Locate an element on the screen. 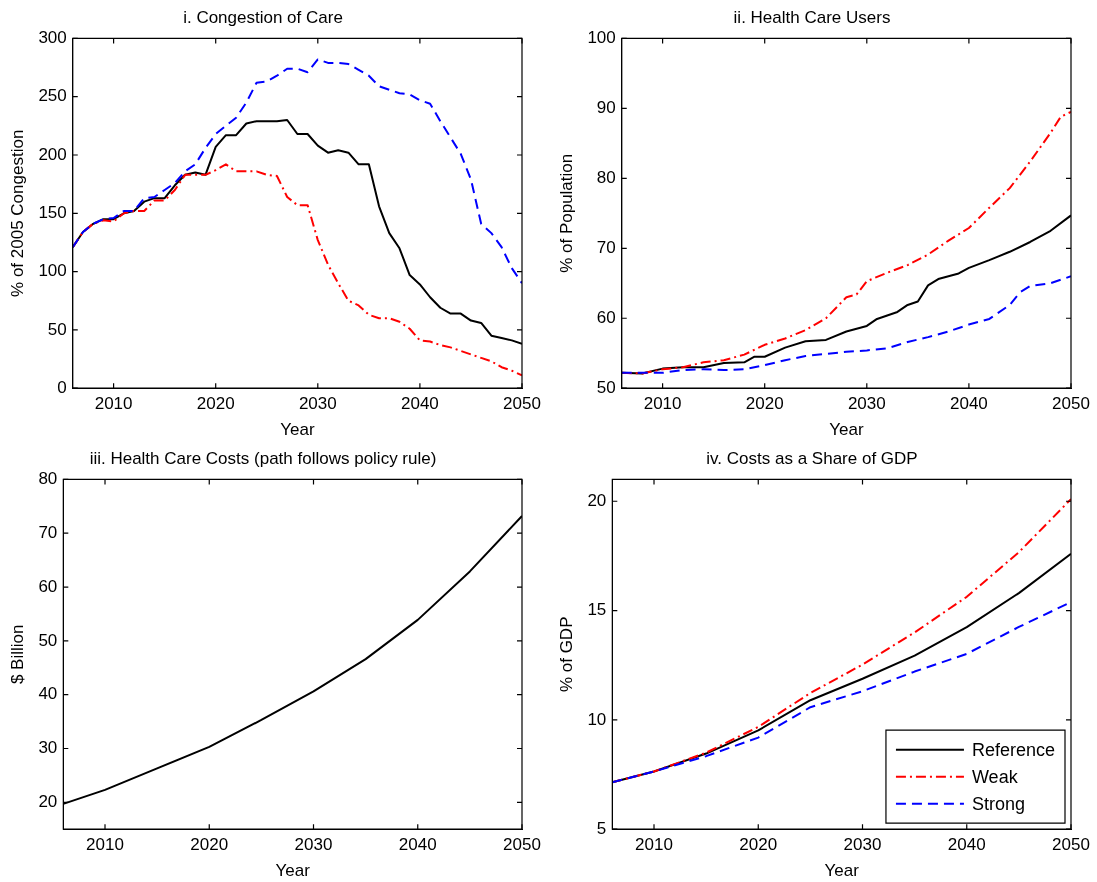  y-axis-title: % of Population is located at coordinates (566, 213).